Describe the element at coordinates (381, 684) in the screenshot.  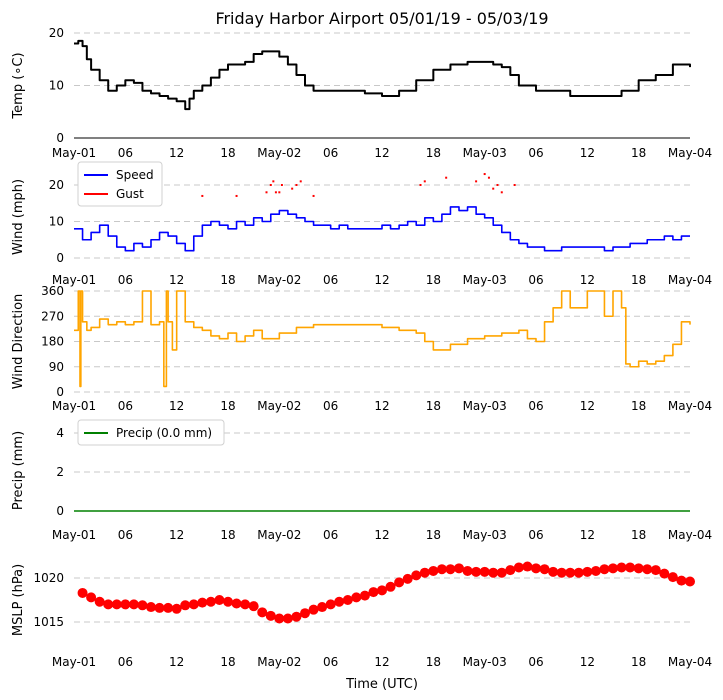
I see `x-axis-label: Time (UTC)` at that location.